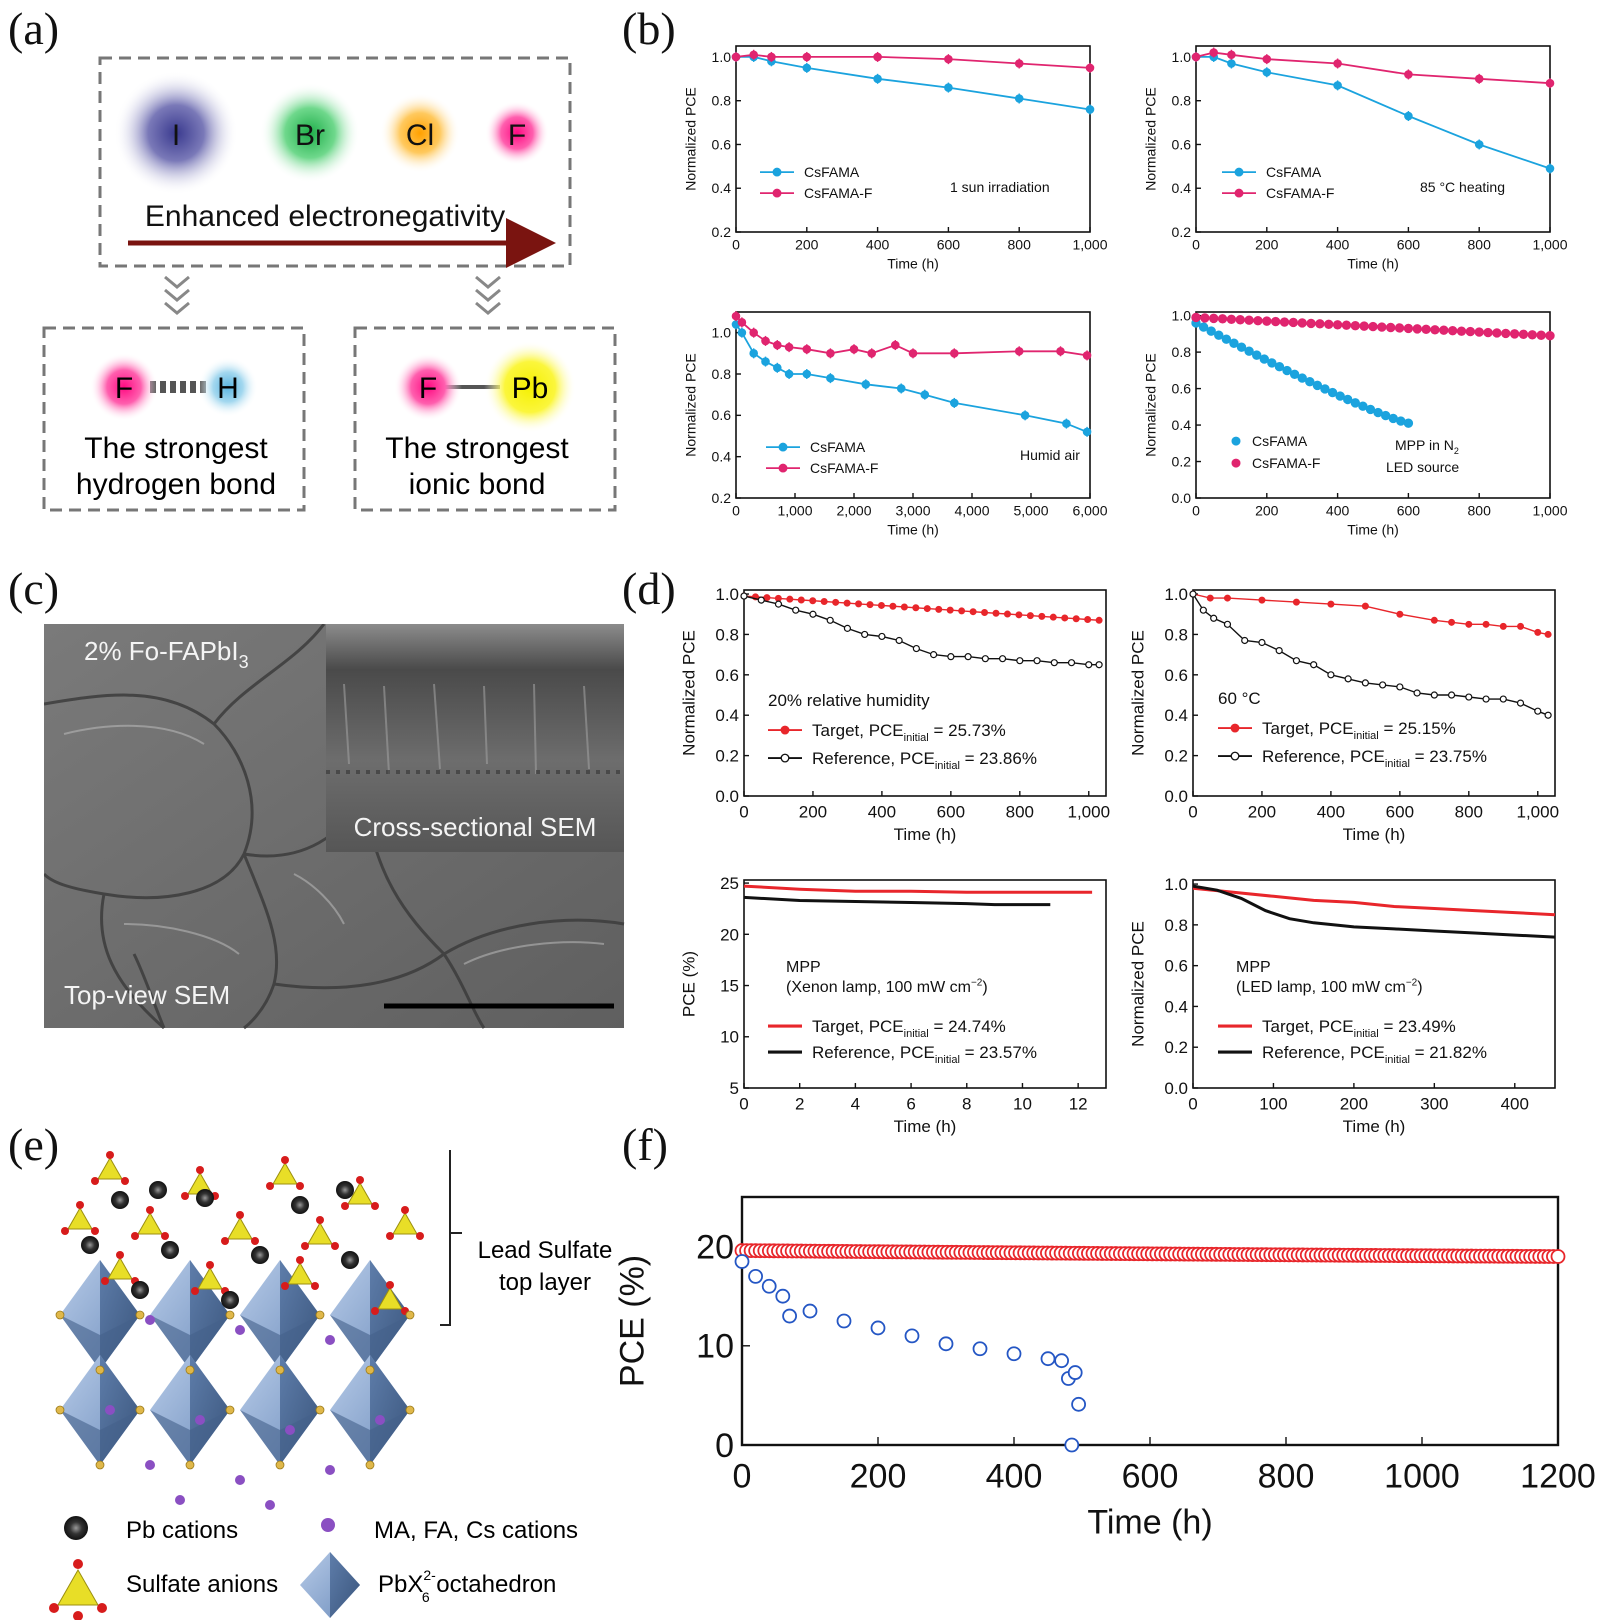 The image size is (1600, 1620). I want to click on x-tick-label: 400, so click(1515, 1103).